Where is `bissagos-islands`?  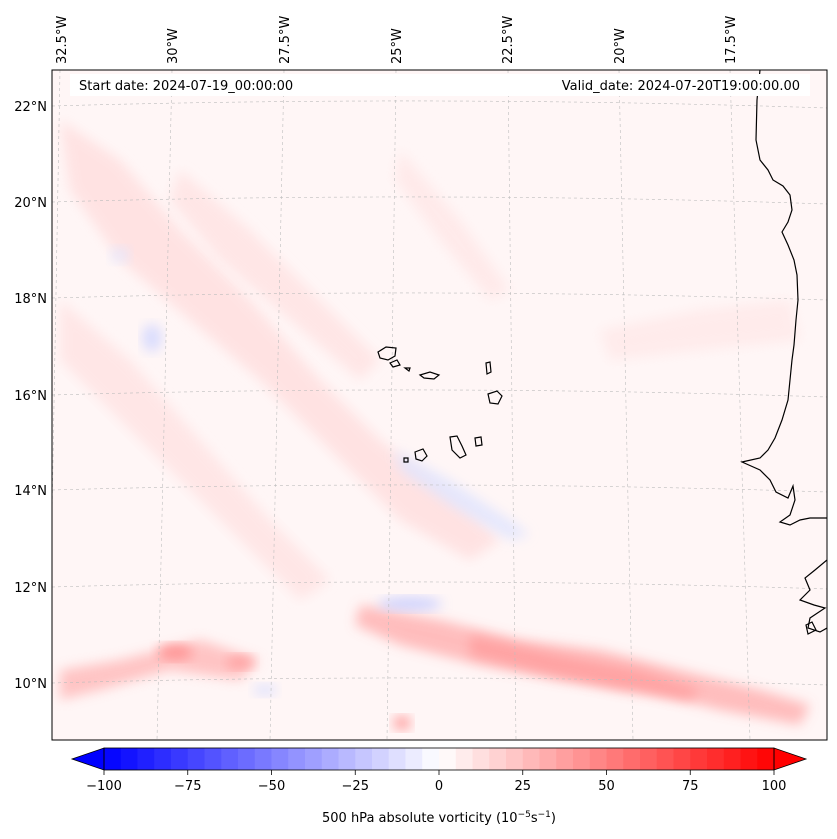
bissagos-islands is located at coordinates (811, 628).